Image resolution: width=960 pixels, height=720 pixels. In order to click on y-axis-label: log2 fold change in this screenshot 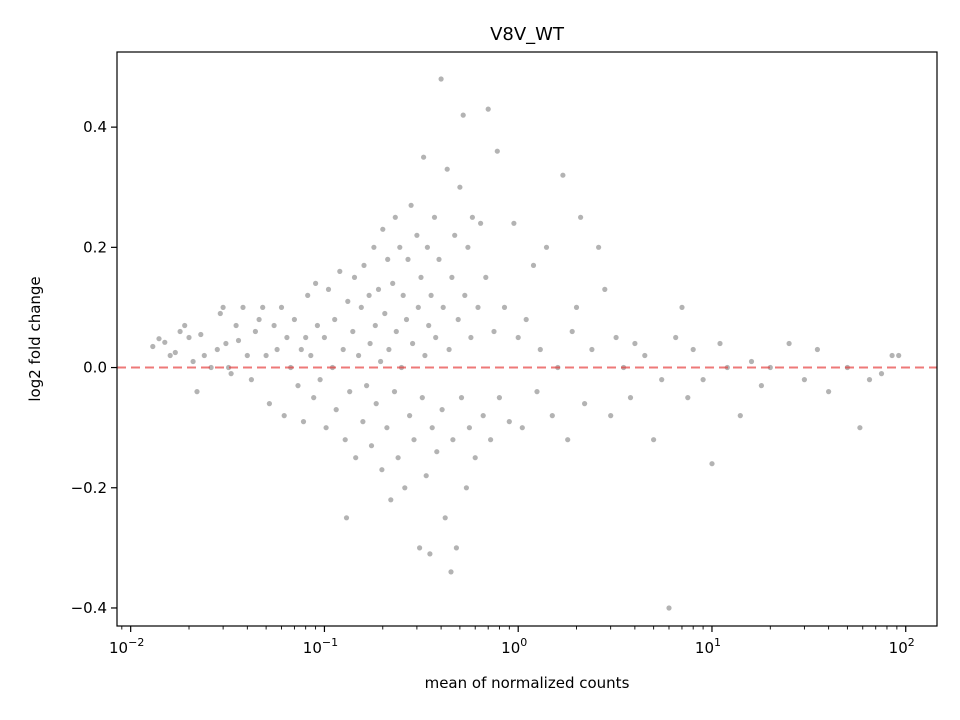, I will do `click(35, 338)`.